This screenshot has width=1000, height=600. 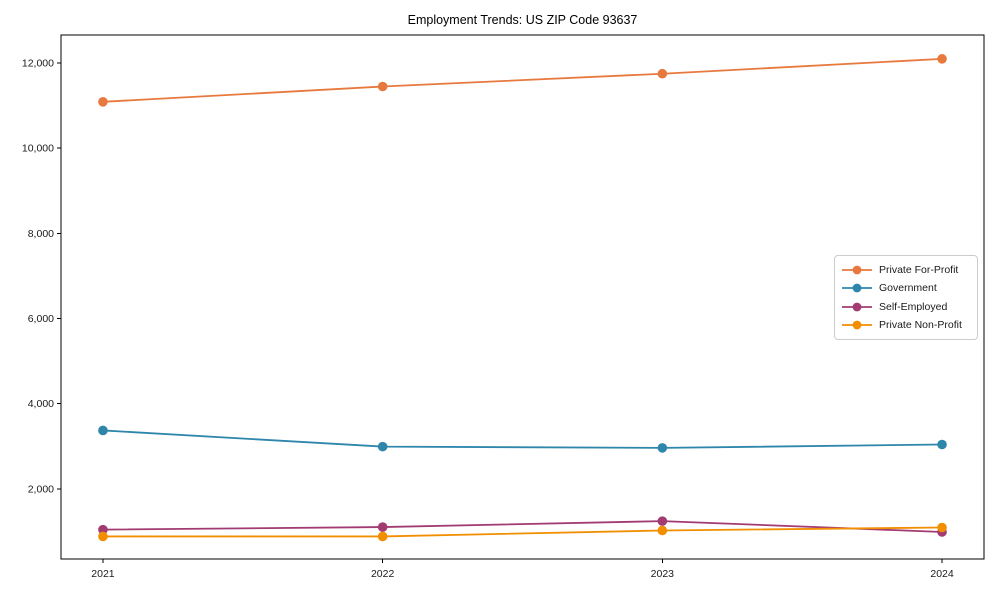 I want to click on series-point-private-for-profit-2022, so click(x=382, y=86).